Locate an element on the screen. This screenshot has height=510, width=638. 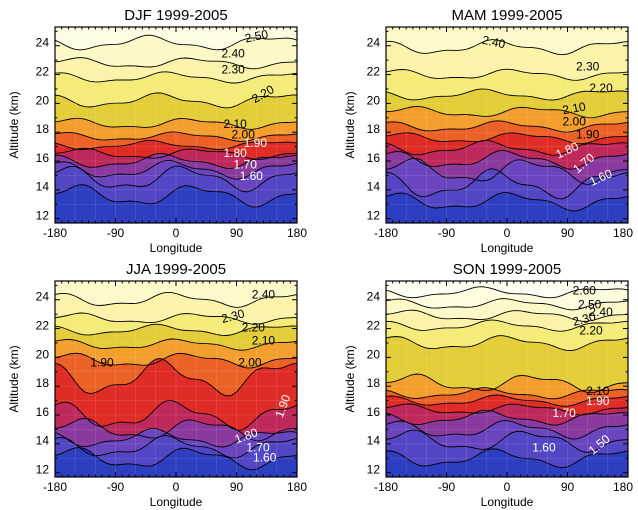
contour-label: 2.60 is located at coordinates (585, 290).